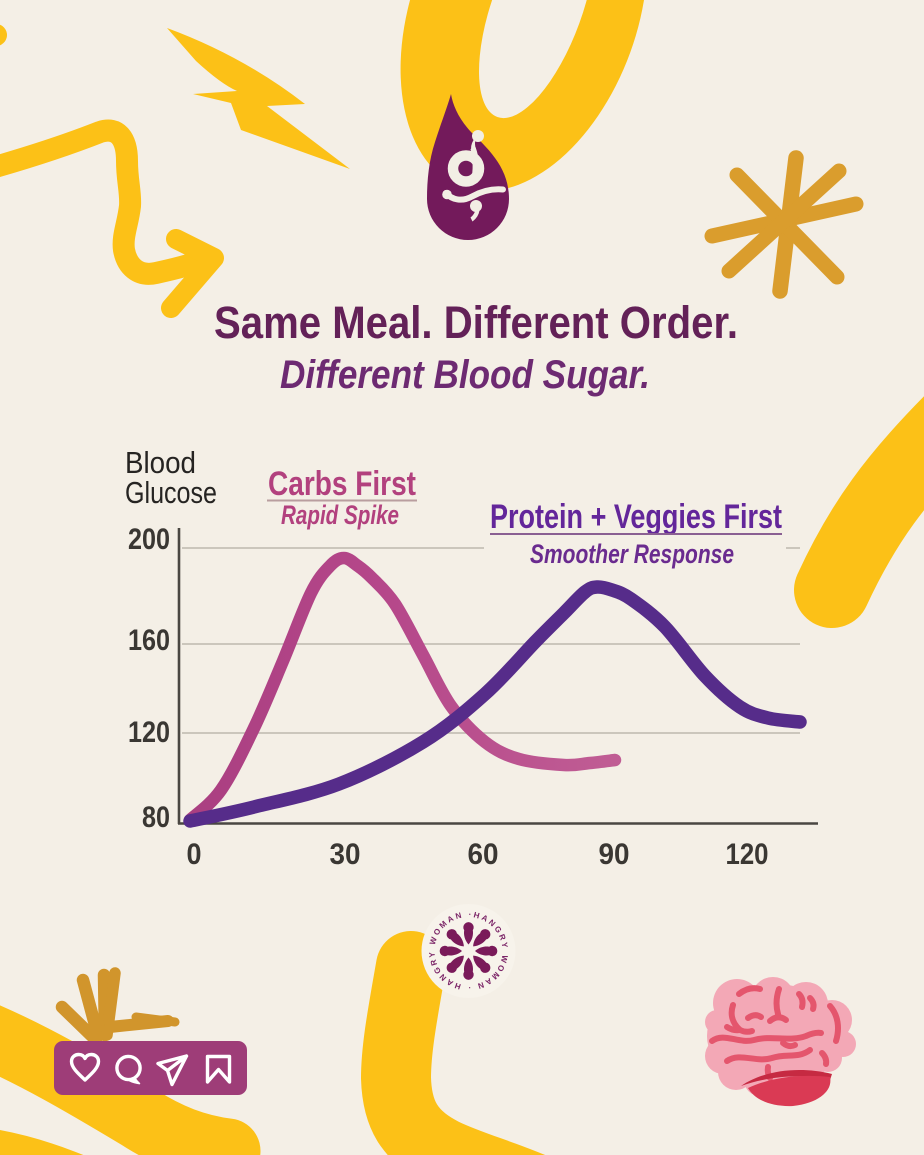 This screenshot has height=1155, width=924. Describe the element at coordinates (476, 322) in the screenshot. I see `svg-text: Same Meal. Different Order.` at that location.